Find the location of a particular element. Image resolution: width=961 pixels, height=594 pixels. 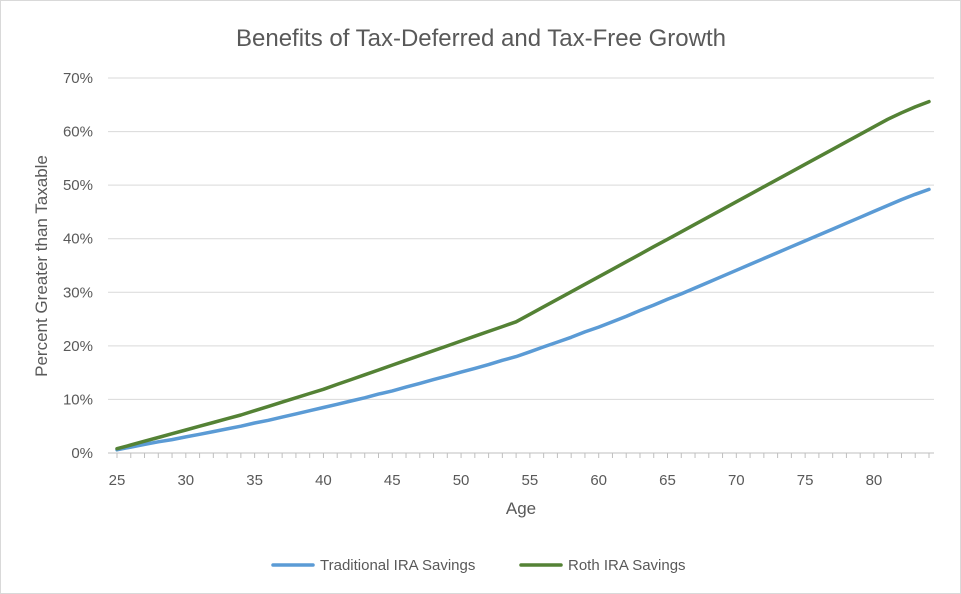

axes is located at coordinates (521, 455).